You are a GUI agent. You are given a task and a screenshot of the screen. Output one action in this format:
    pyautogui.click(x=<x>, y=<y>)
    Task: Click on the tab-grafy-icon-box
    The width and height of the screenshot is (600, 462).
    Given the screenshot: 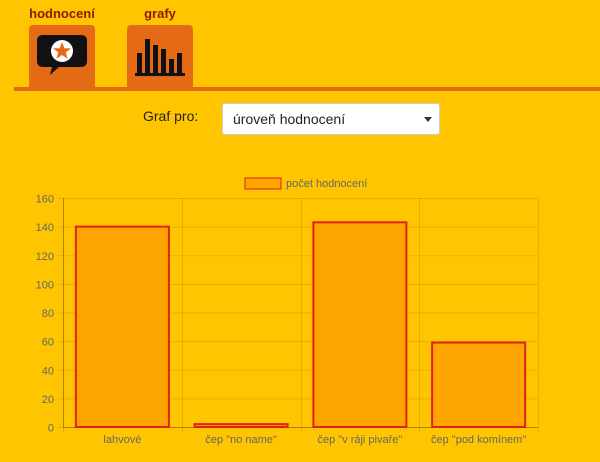 What is the action you would take?
    pyautogui.click(x=160, y=56)
    